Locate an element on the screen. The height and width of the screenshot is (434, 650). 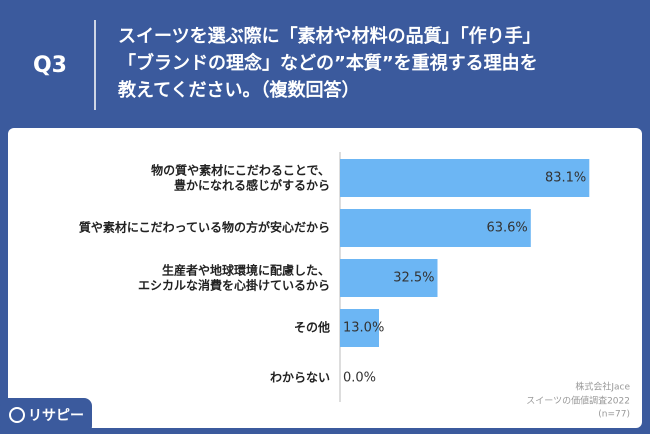
value-label: 83.1% is located at coordinates (565, 178).